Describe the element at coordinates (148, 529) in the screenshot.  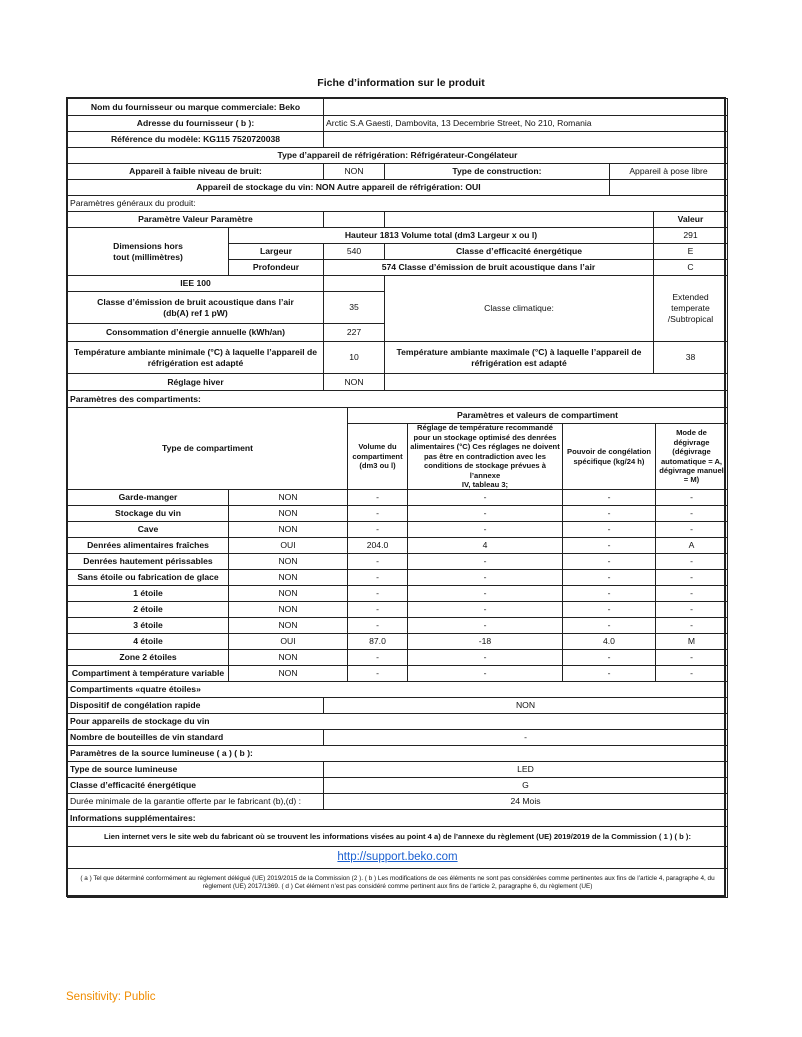
I see `compartment-name: Cave` at that location.